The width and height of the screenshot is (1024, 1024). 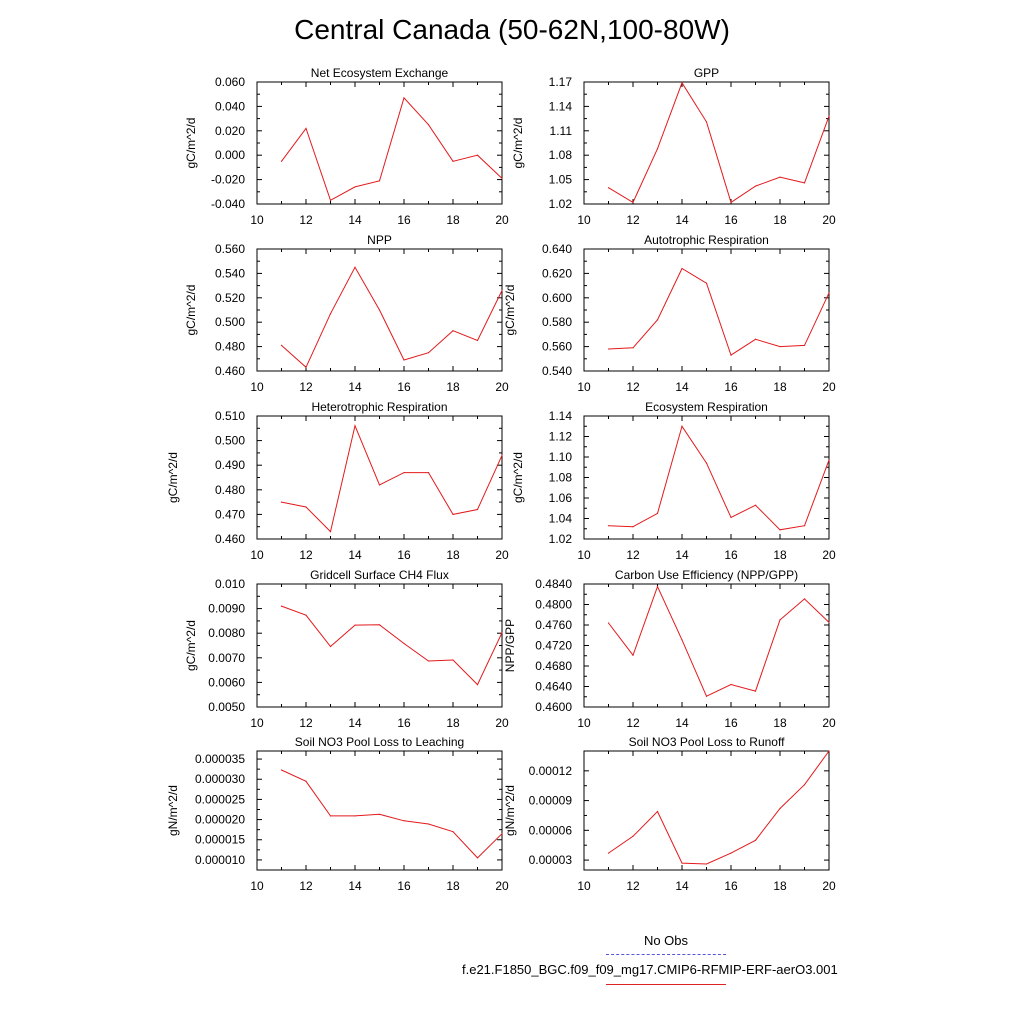 What do you see at coordinates (230, 298) in the screenshot?
I see `y-tick-label: 0.520` at bounding box center [230, 298].